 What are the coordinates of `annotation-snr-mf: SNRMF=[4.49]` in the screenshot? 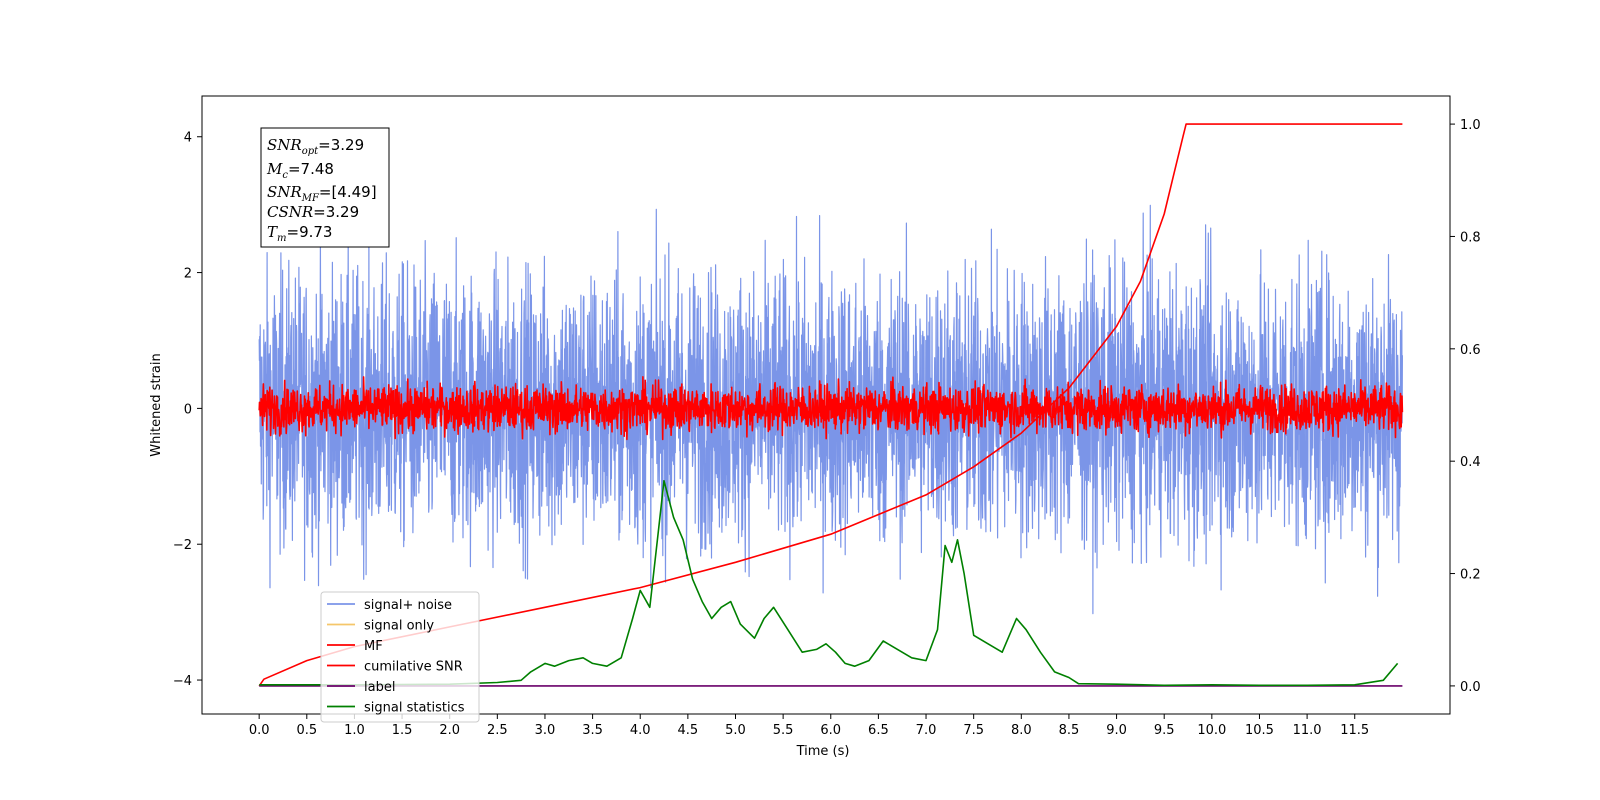 It's located at (322, 193).